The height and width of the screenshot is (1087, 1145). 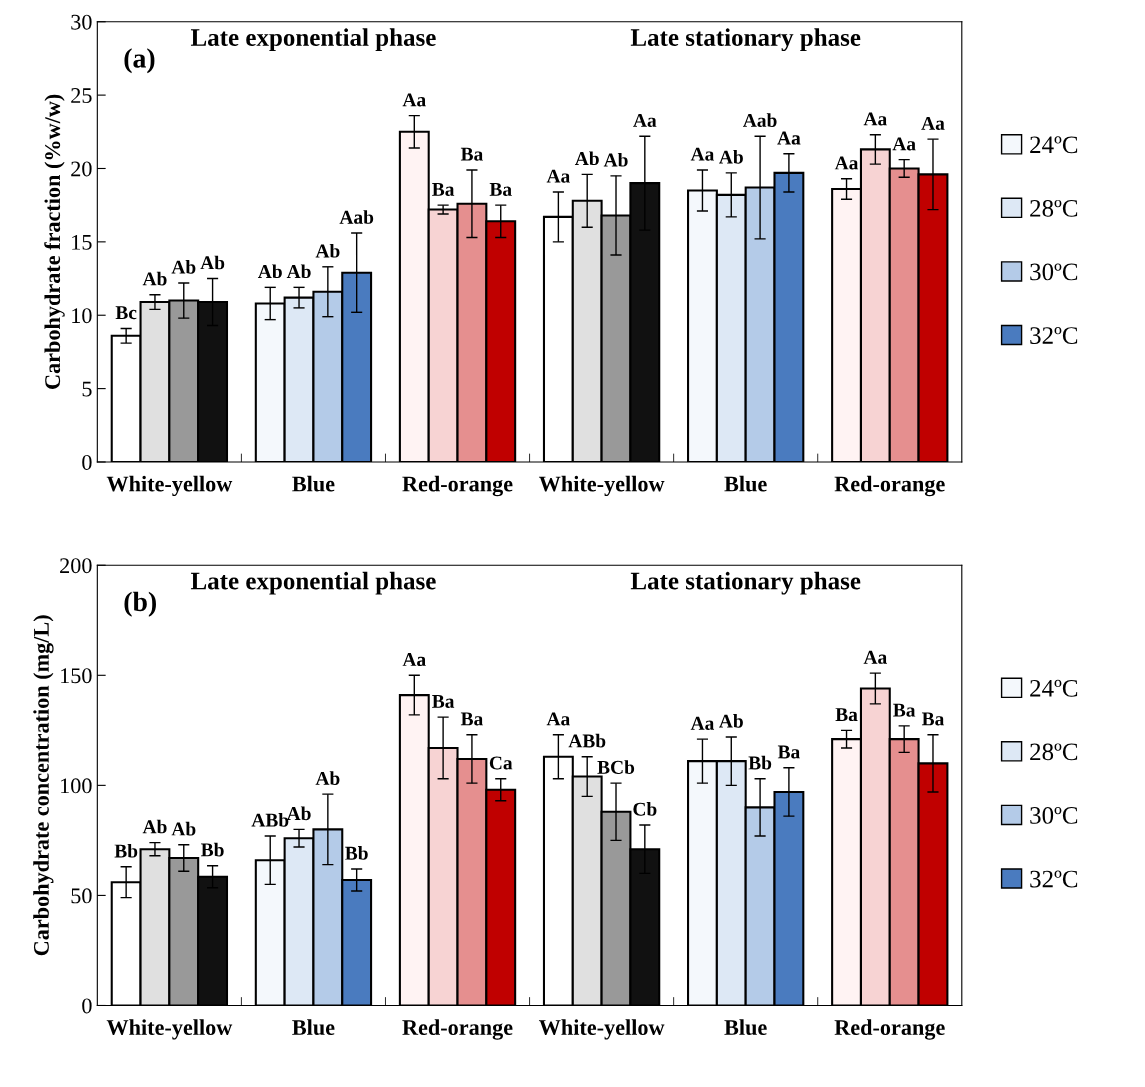 What do you see at coordinates (645, 809) in the screenshot?
I see `data-label: Cb` at bounding box center [645, 809].